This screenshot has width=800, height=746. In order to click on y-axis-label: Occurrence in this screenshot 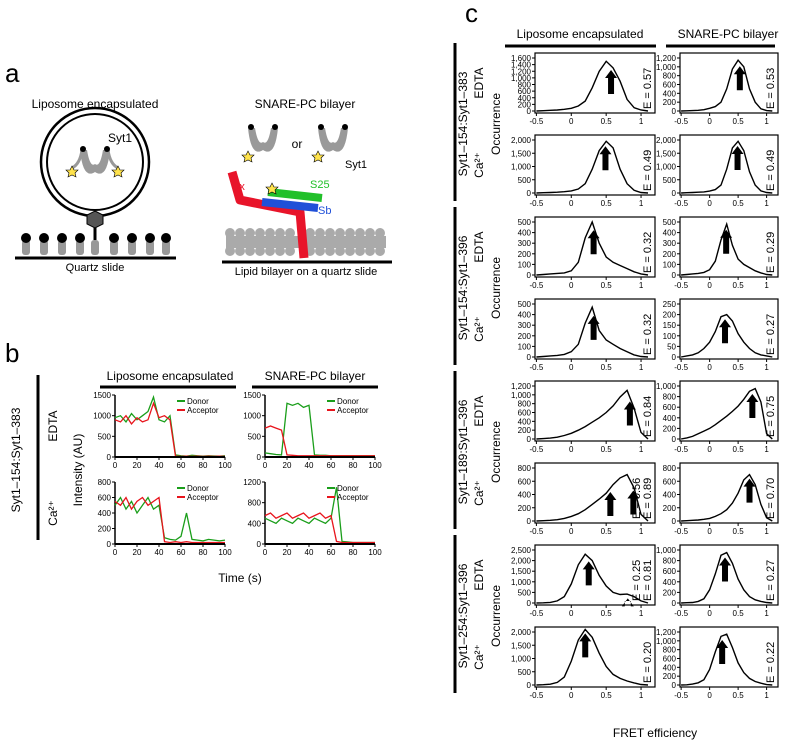, I will do `click(496, 288)`.